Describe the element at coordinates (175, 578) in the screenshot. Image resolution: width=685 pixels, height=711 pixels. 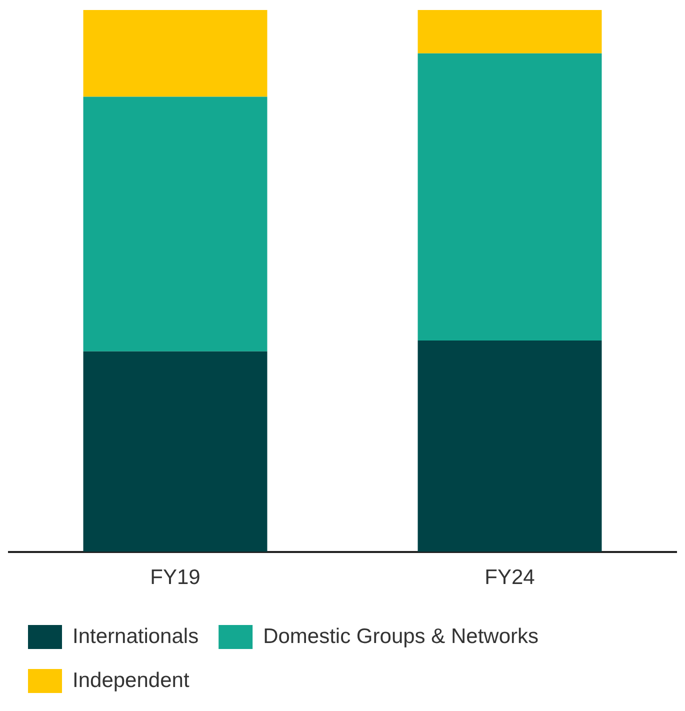
I see `x-tick-label: FY19` at that location.